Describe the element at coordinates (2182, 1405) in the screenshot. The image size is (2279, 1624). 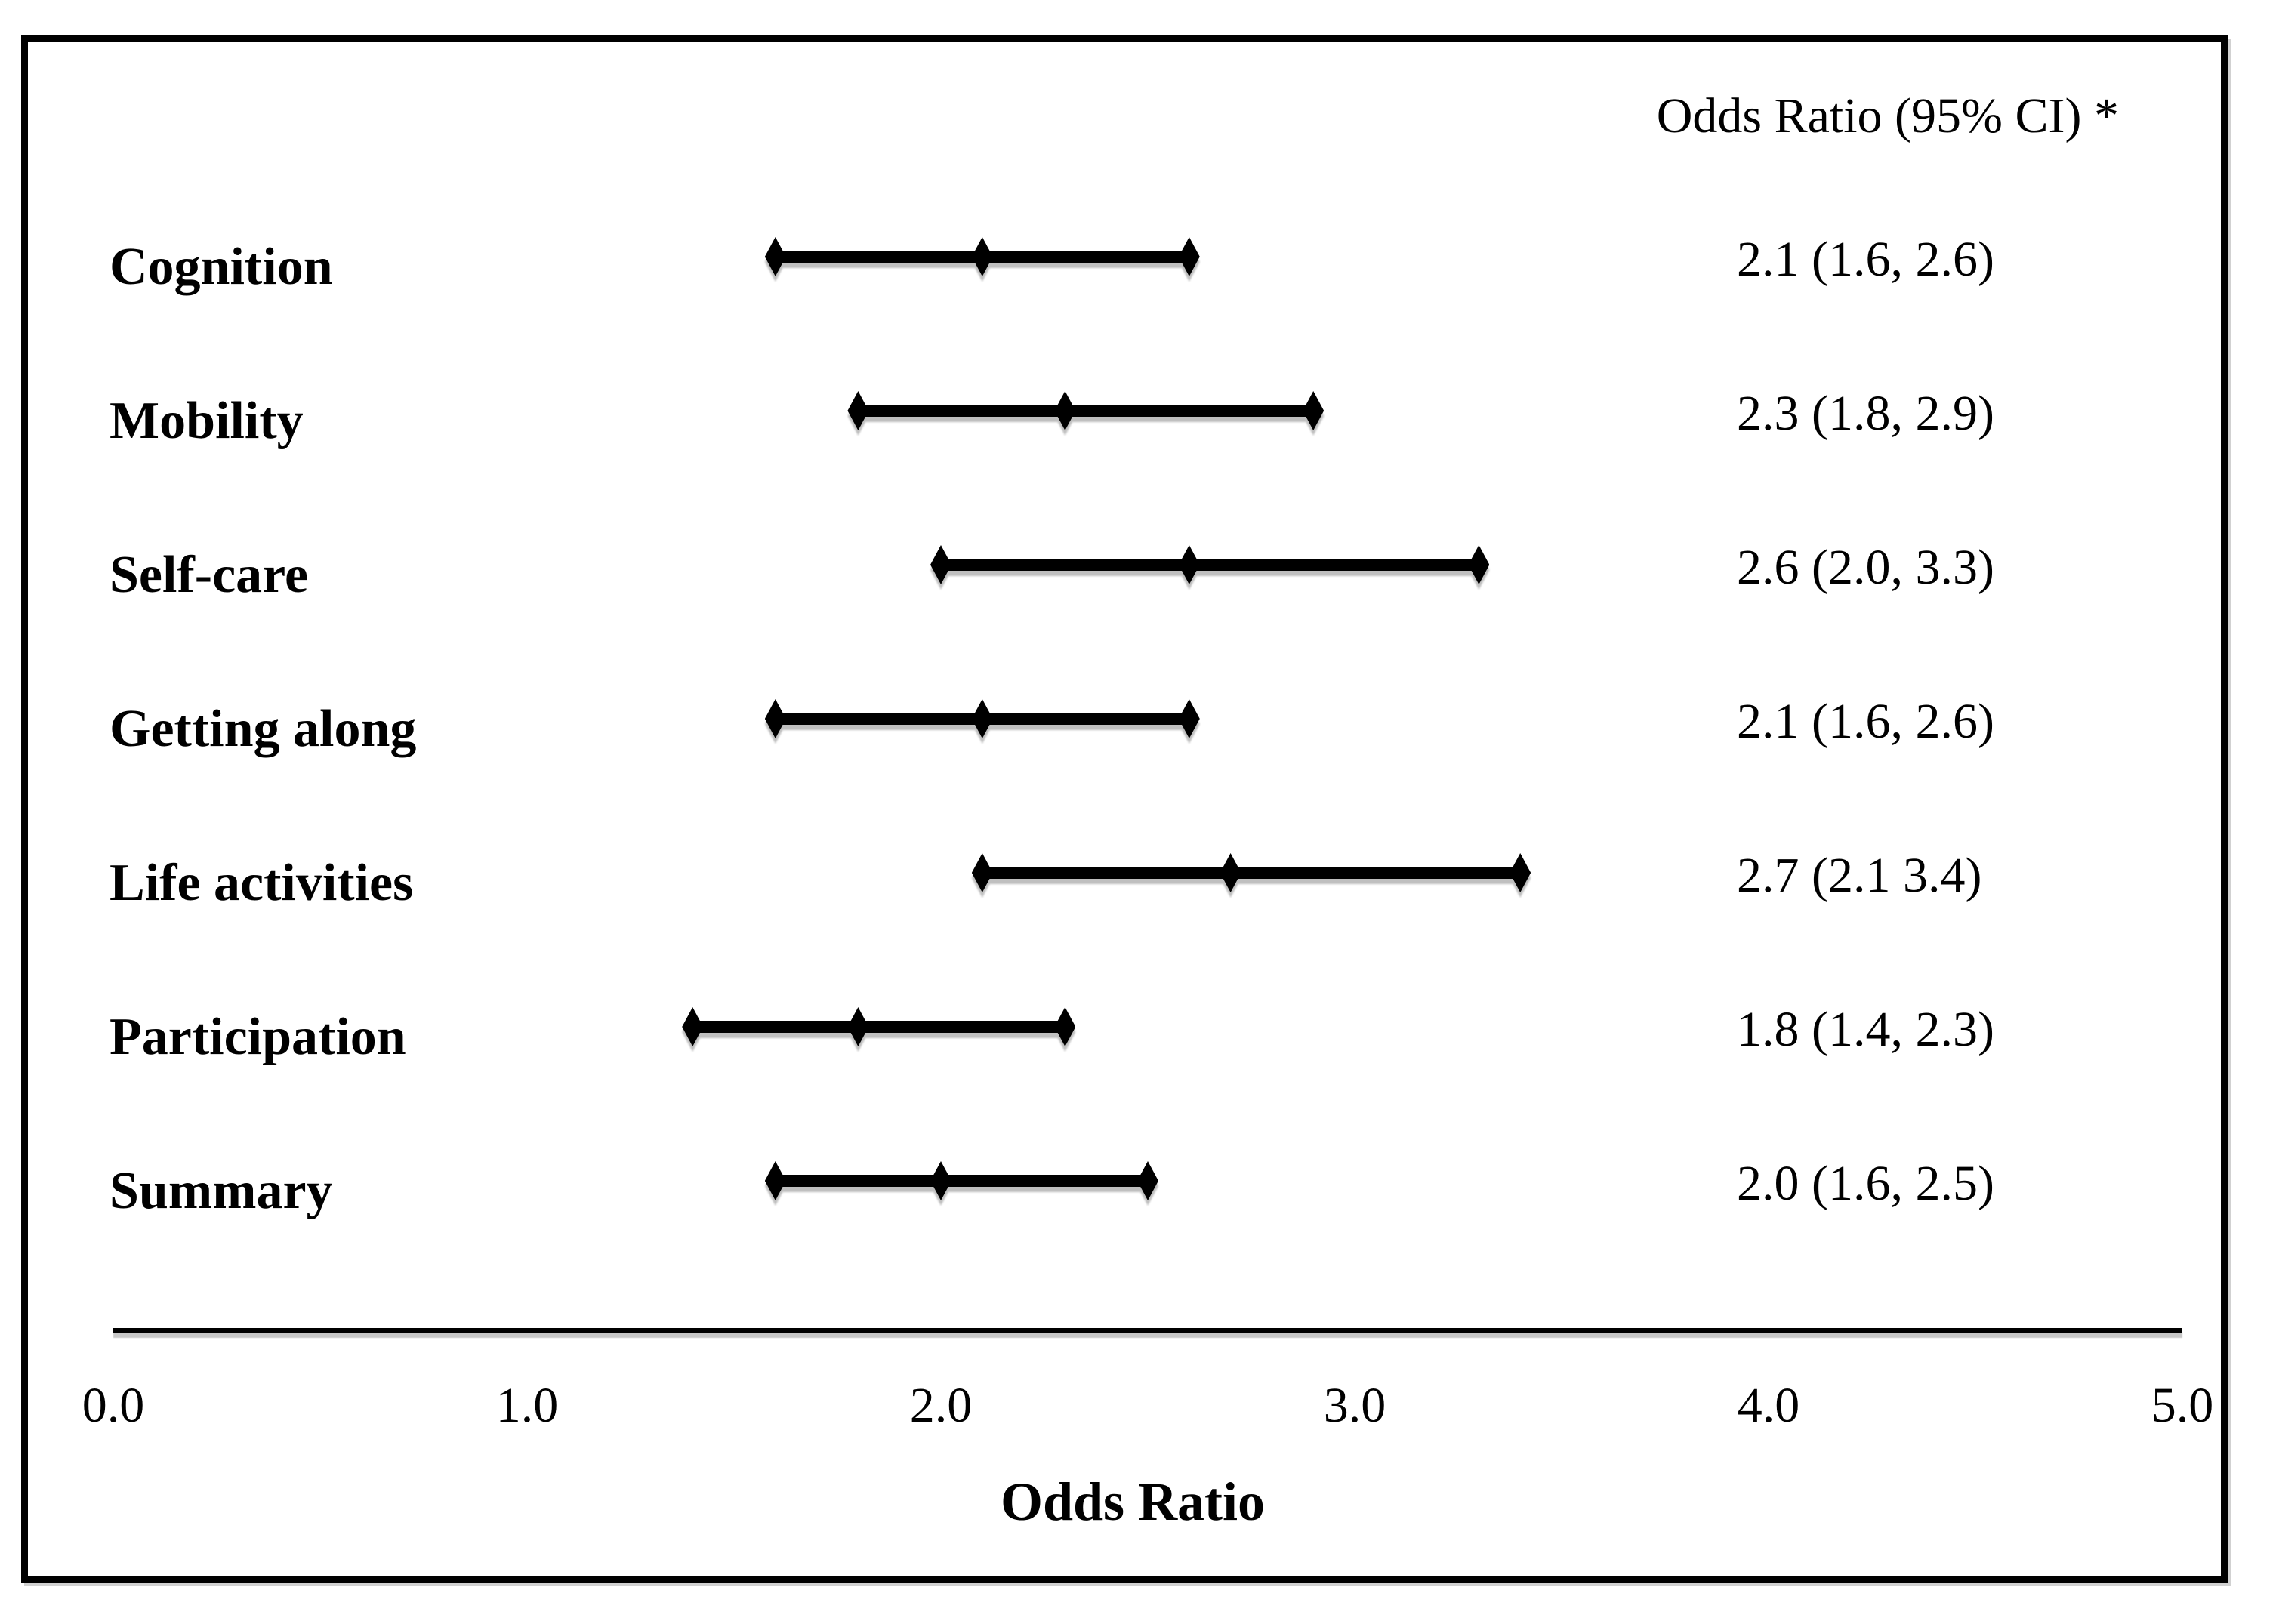
I see `x-axis-tick-label: 5.0` at that location.